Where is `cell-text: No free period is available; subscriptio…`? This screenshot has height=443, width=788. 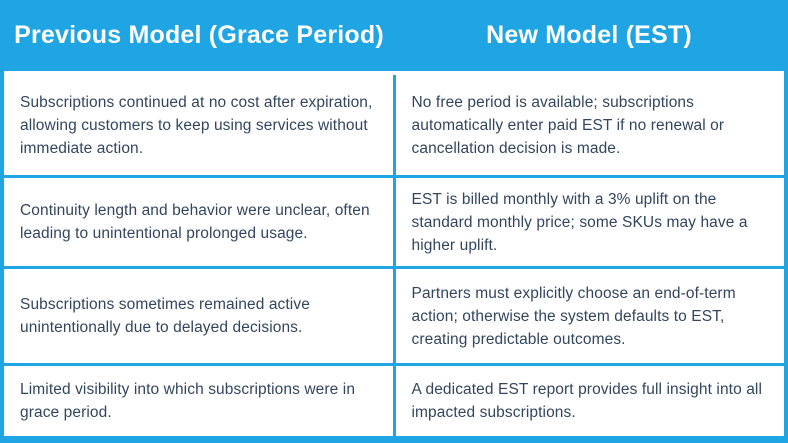 cell-text: No free period is available; subscriptio… is located at coordinates (568, 125).